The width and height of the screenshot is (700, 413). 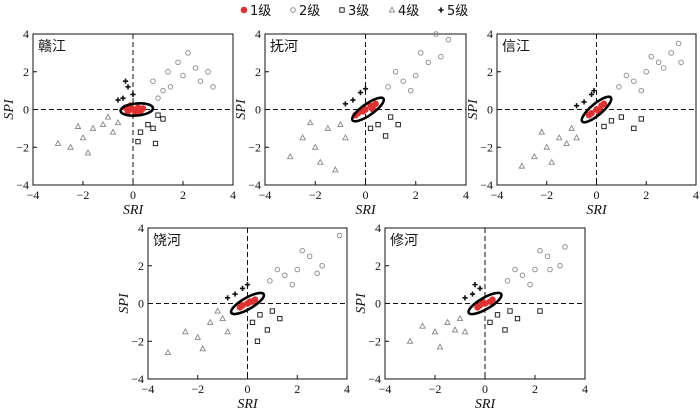 What do you see at coordinates (309, 11) in the screenshot?
I see `legend-label-2: 2级` at bounding box center [309, 11].